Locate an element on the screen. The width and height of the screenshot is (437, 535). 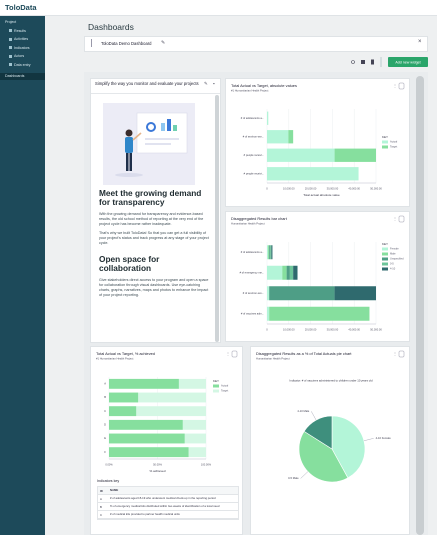
slice-label: 4-10 Female is located at coordinates (384, 438).